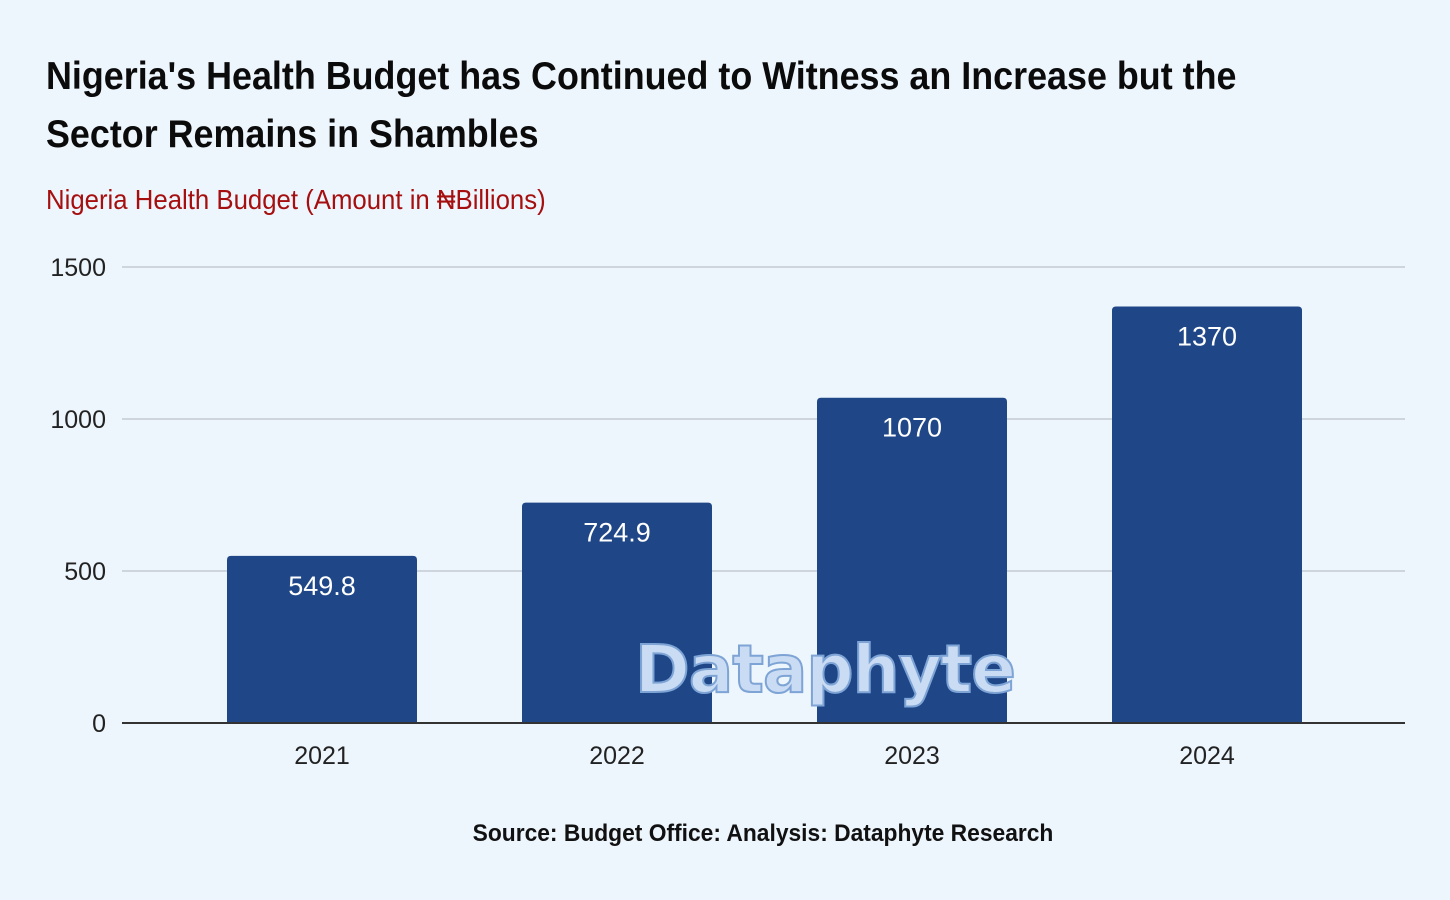  I want to click on watermark-logo: Dataphyte, so click(825, 669).